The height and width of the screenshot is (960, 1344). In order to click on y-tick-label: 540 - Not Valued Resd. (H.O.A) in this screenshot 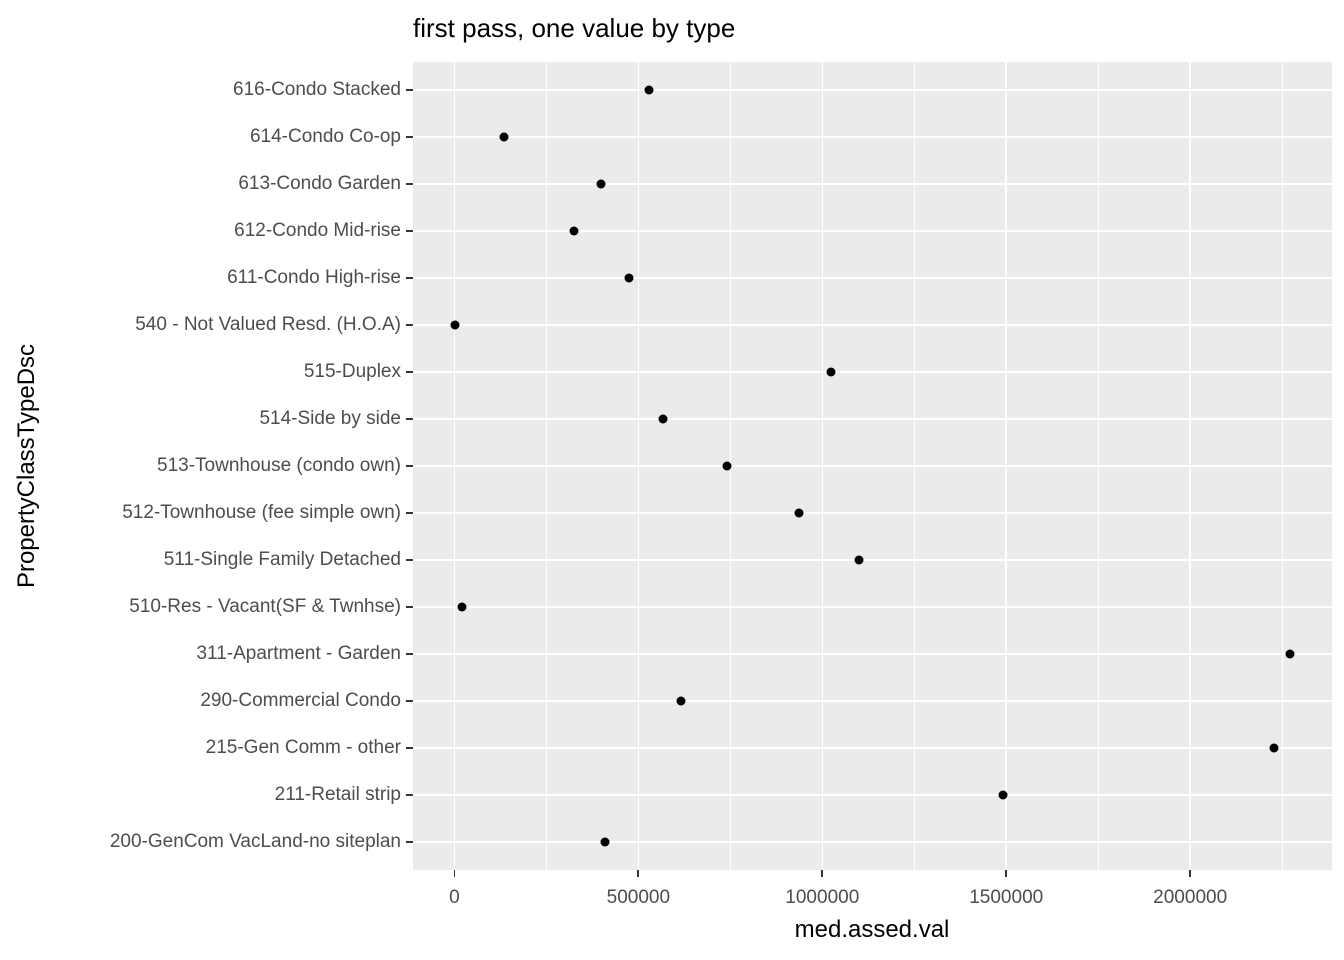, I will do `click(268, 325)`.